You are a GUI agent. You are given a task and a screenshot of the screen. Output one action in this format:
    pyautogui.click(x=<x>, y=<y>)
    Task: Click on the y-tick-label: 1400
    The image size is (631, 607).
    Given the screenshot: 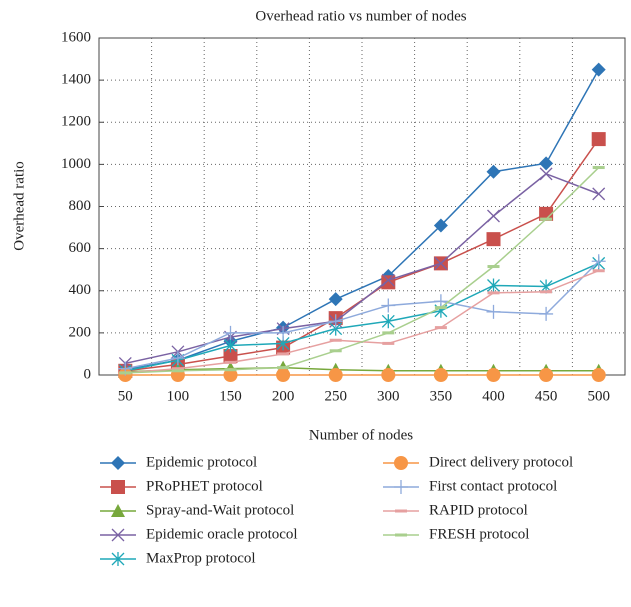 What is the action you would take?
    pyautogui.click(x=76, y=80)
    